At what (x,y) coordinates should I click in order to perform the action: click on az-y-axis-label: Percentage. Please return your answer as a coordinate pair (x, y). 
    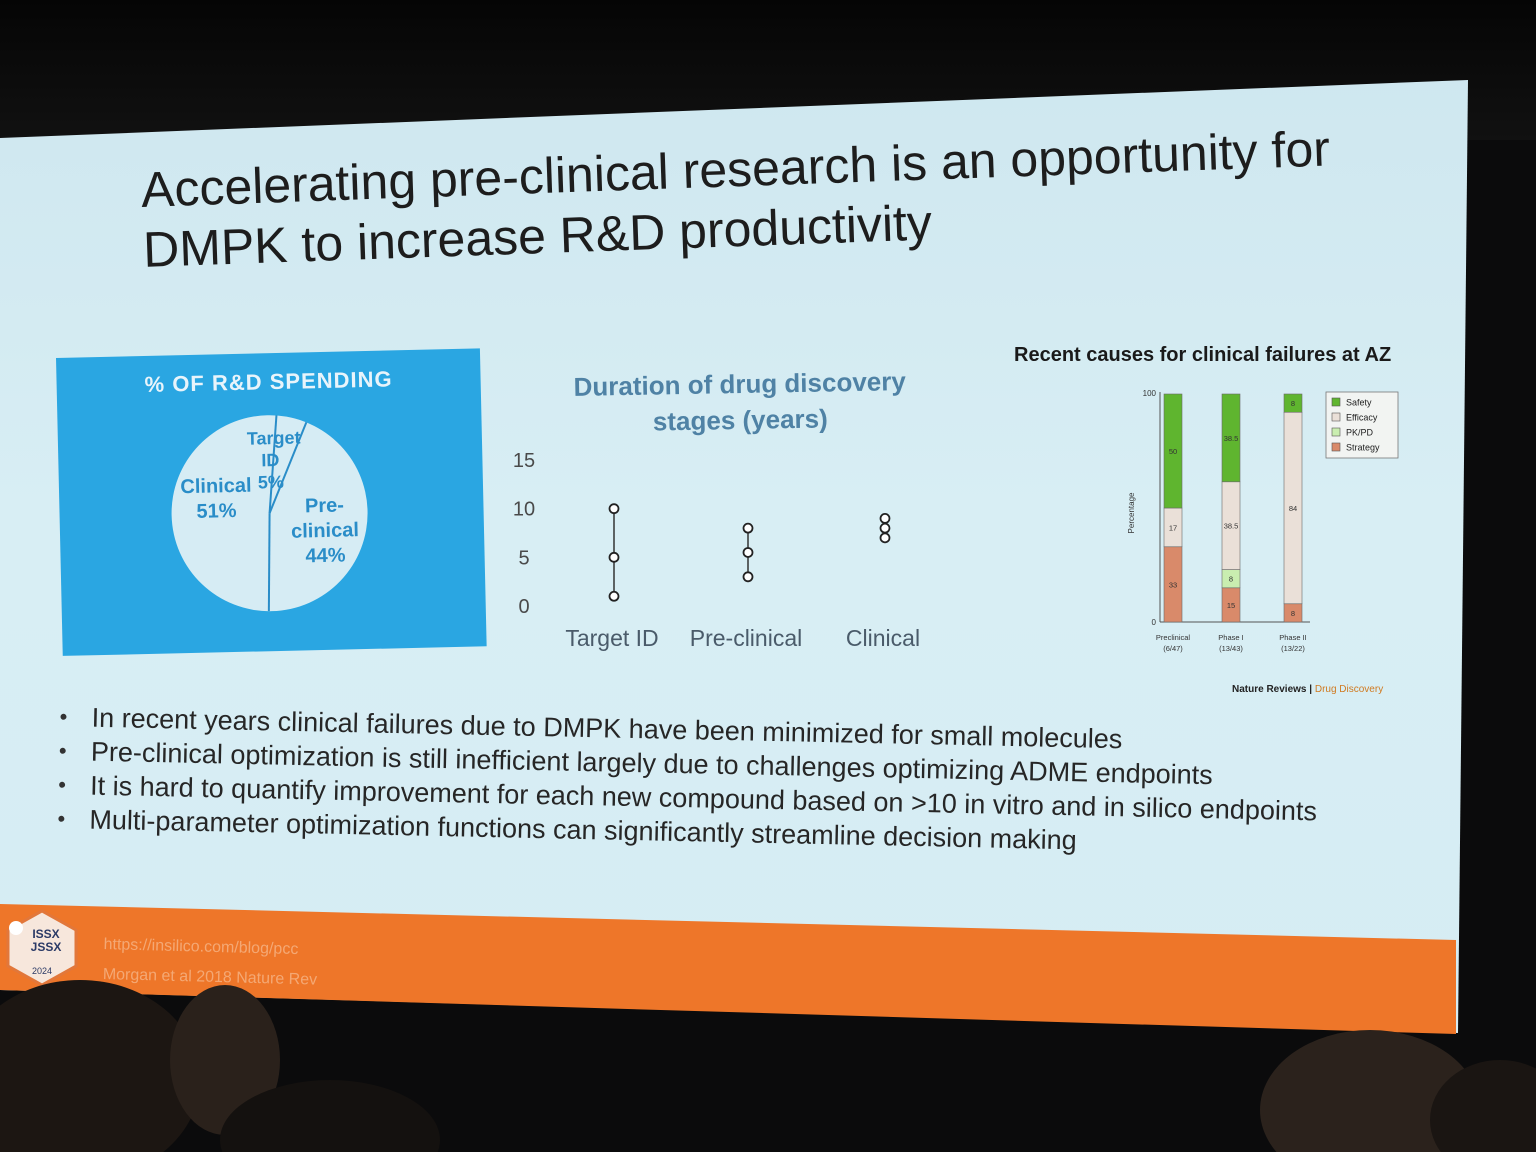
    Looking at the image, I should click on (1131, 512).